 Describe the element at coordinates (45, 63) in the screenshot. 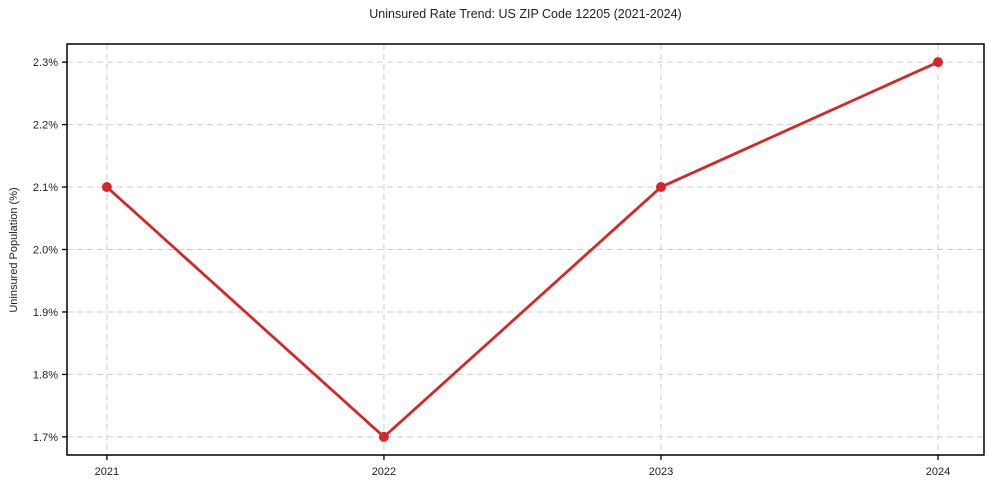

I see `y-tick-label: 2.3%` at that location.